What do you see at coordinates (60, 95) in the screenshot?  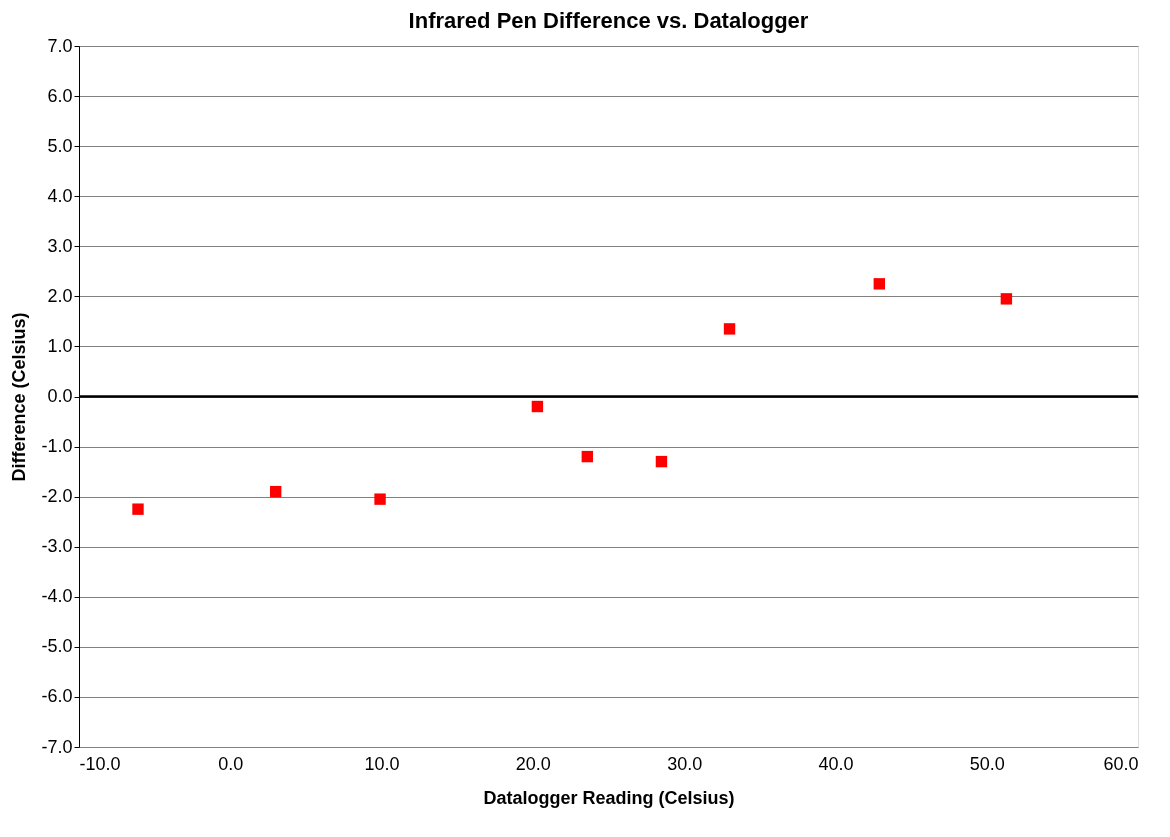 I see `y-tick-label: 6.0` at bounding box center [60, 95].